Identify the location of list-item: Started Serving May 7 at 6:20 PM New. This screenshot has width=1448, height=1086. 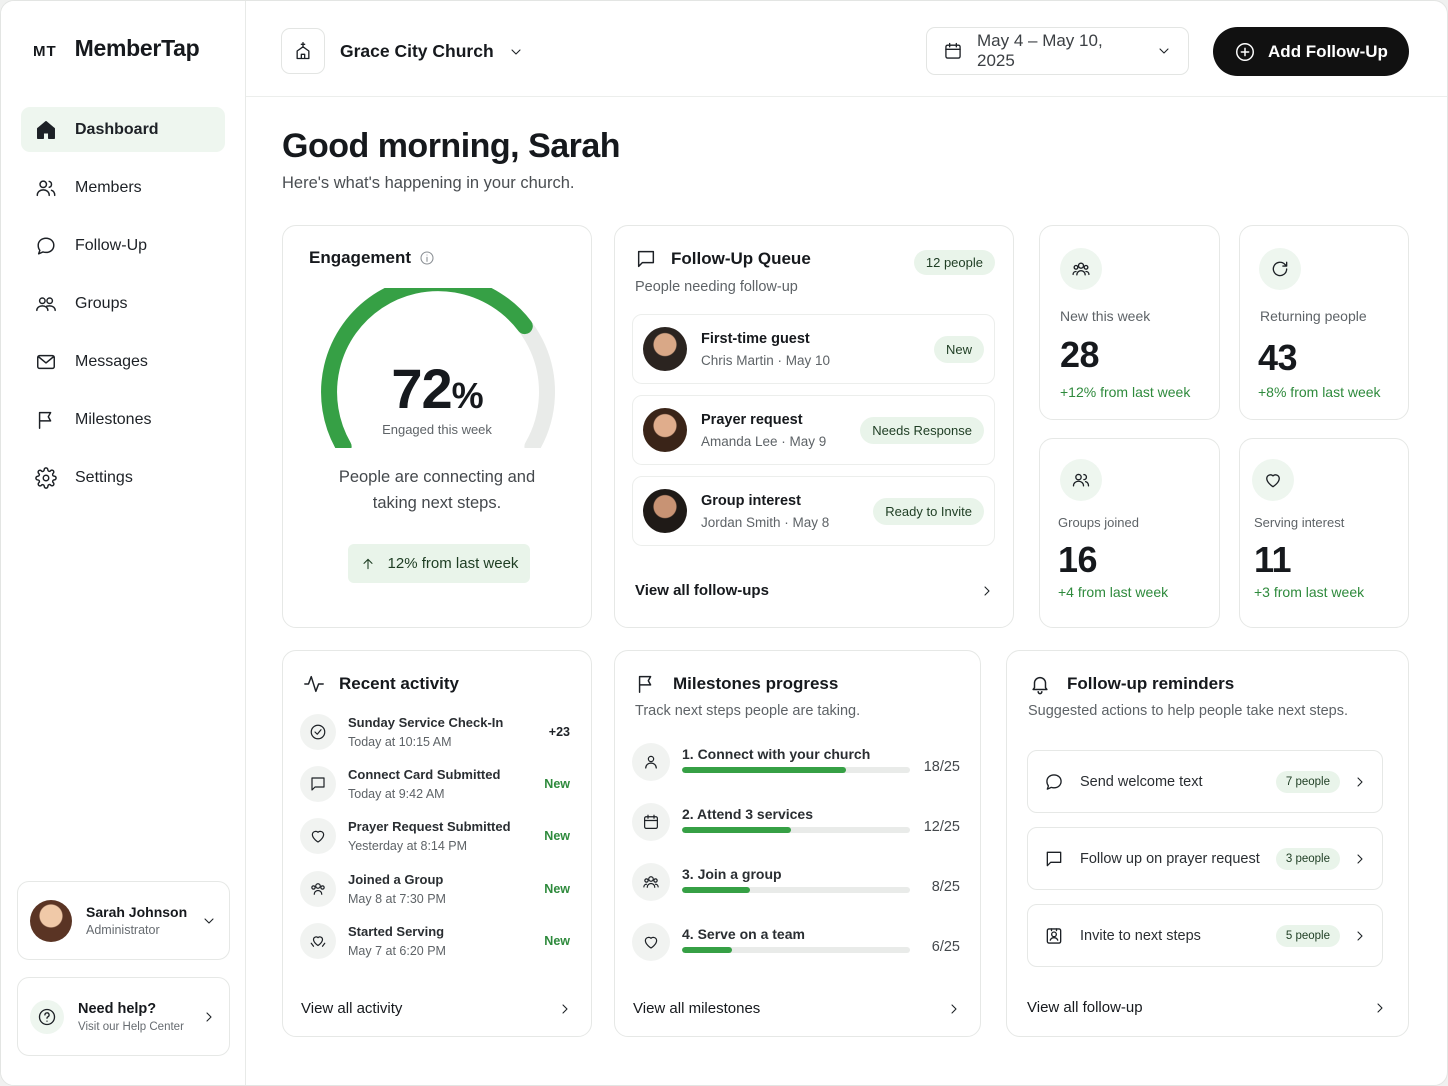
(435, 941).